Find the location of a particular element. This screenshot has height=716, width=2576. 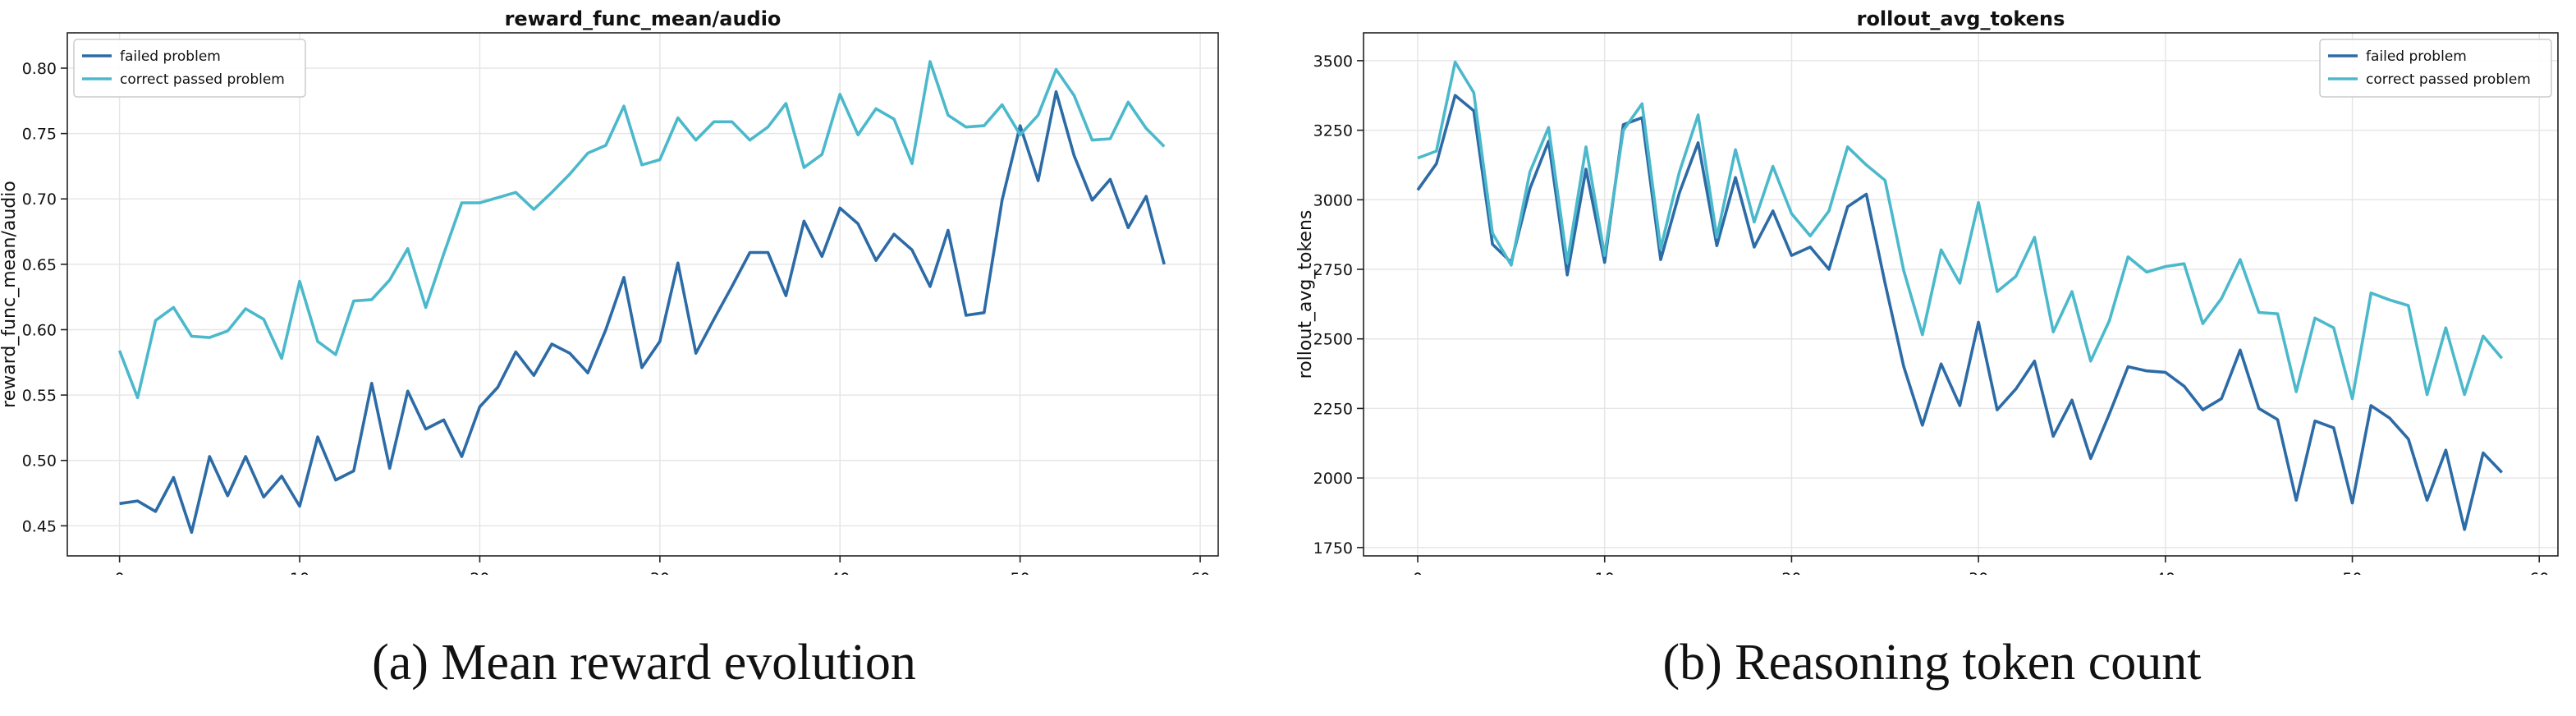

y-tick-label: 3500 is located at coordinates (1333, 62).